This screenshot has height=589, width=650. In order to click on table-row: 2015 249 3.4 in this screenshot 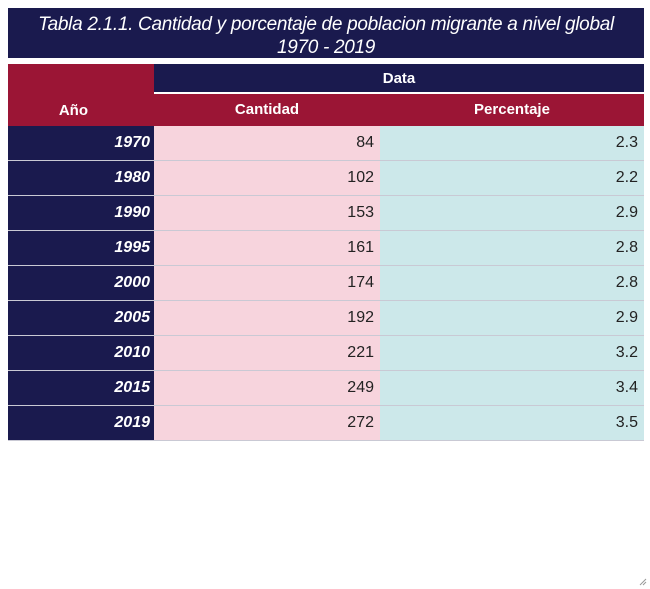, I will do `click(326, 388)`.